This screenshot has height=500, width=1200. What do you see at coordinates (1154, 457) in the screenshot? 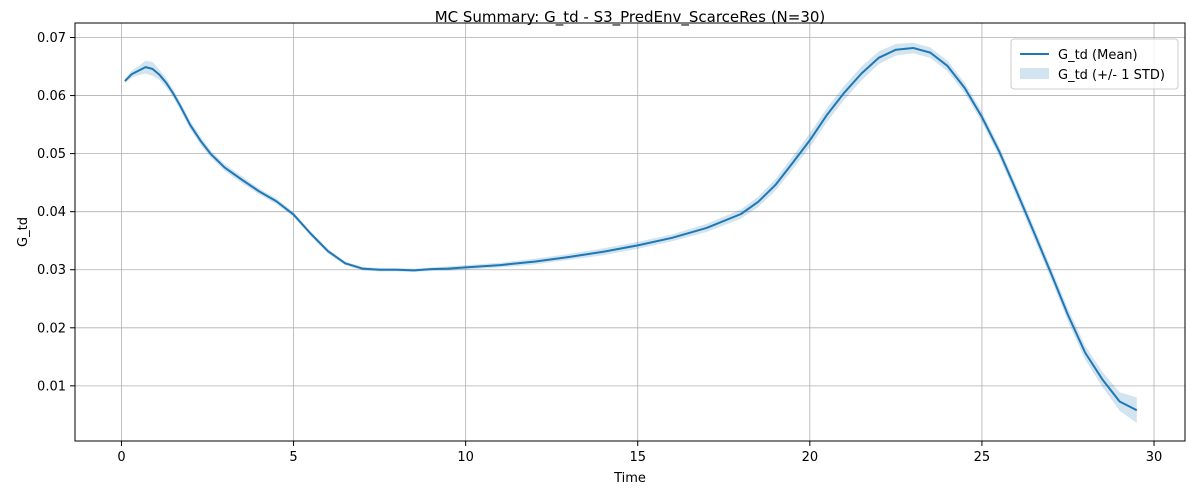
I see `x-tick-label: 30` at bounding box center [1154, 457].